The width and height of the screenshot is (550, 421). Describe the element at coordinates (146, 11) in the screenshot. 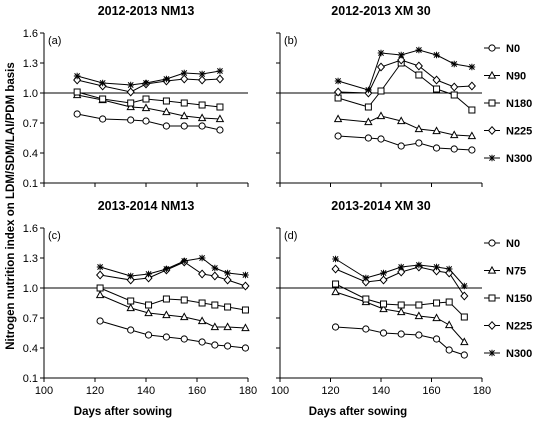

I see `panel-title: 2012-2013 NM13` at that location.